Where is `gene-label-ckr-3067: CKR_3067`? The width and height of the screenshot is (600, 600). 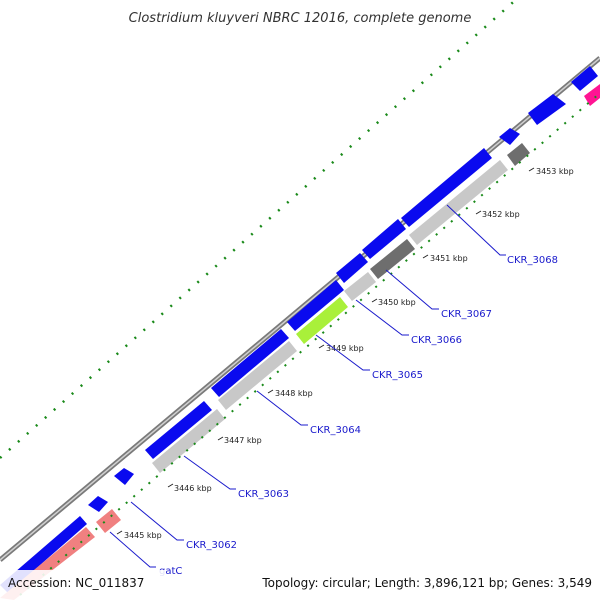 gene-label-ckr-3067: CKR_3067 is located at coordinates (466, 314).